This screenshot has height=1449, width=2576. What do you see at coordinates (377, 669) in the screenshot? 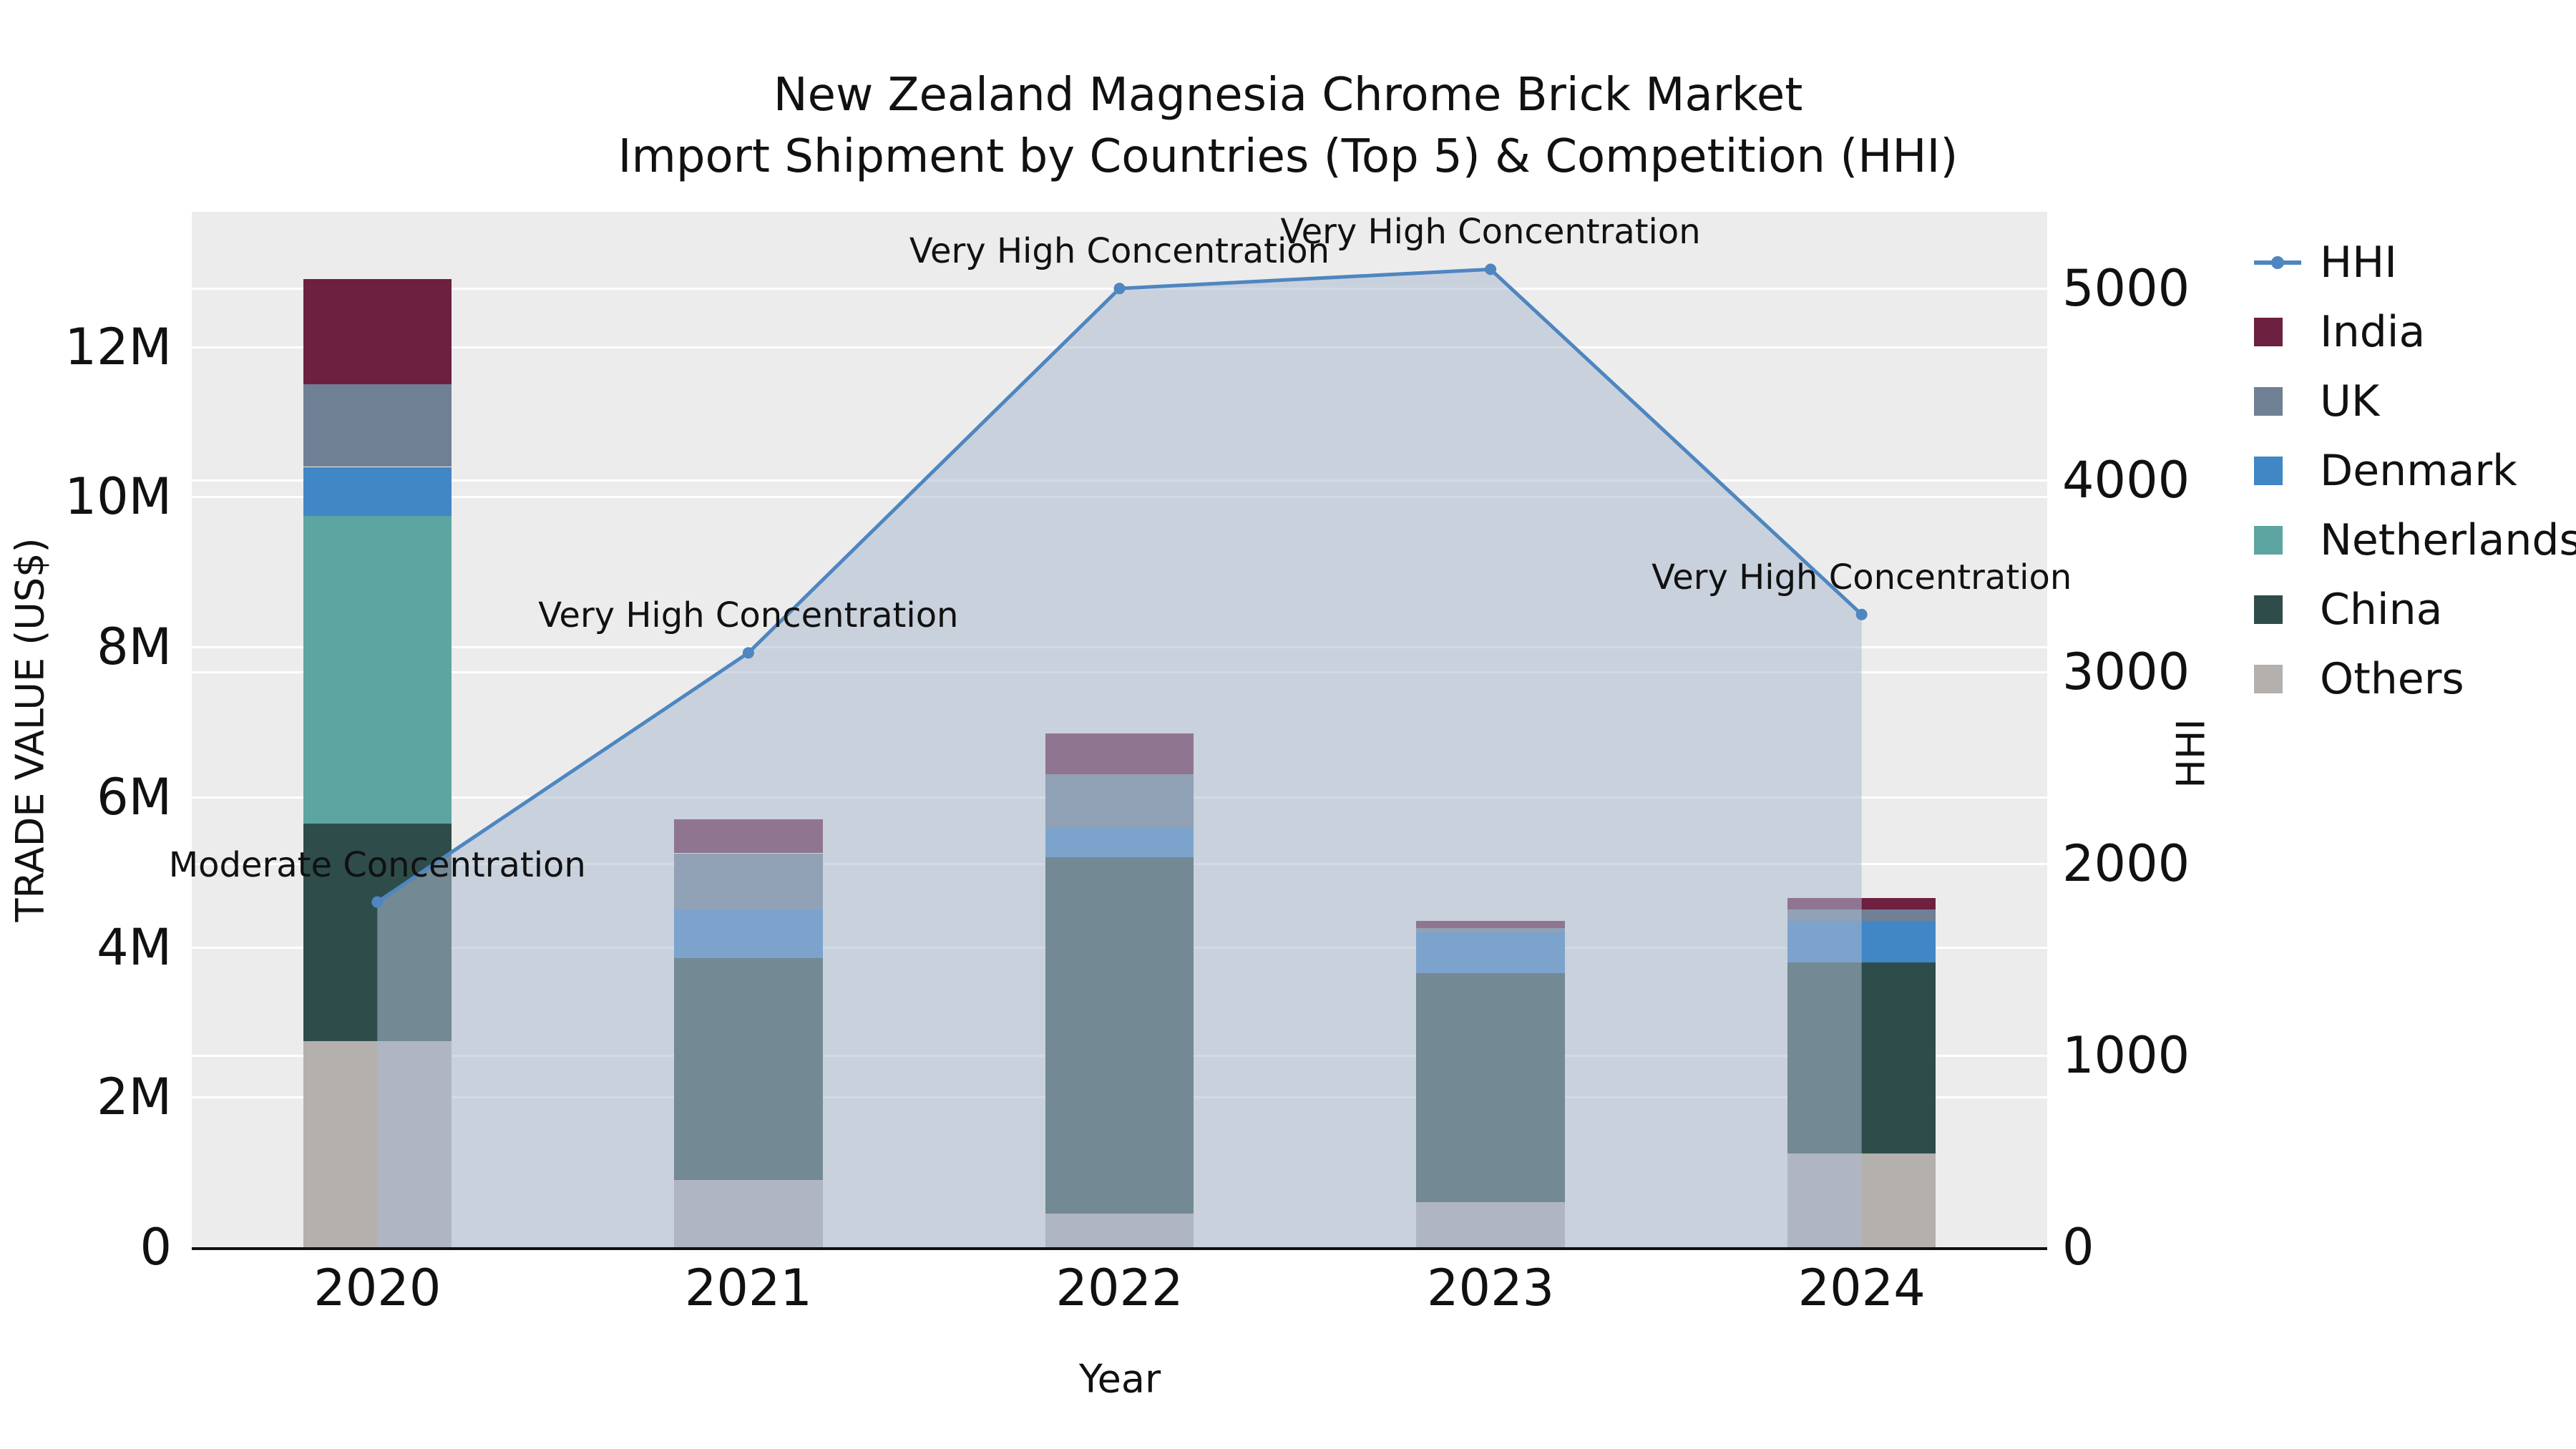
I see `bar-segment-netherlands-2020` at bounding box center [377, 669].